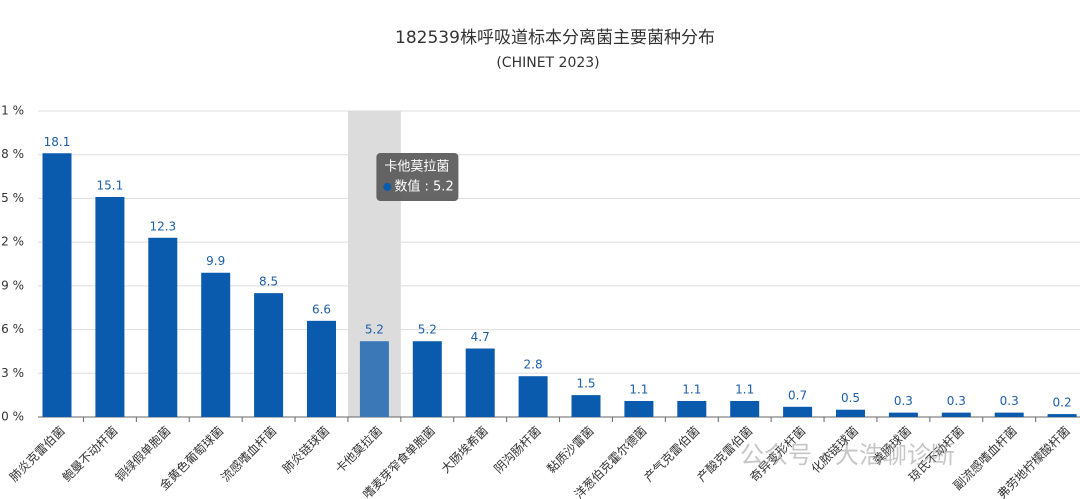 The image size is (1080, 499). What do you see at coordinates (850, 398) in the screenshot?
I see `value-label: 0.5` at bounding box center [850, 398].